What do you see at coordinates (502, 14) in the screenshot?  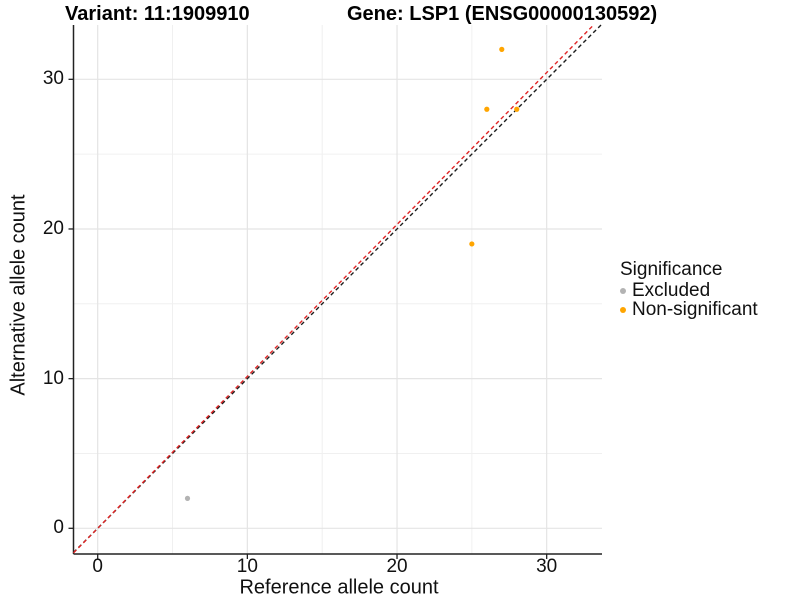 I see `plot-title-gene: Gene: LSP1 (ENSG00000130592)` at bounding box center [502, 14].